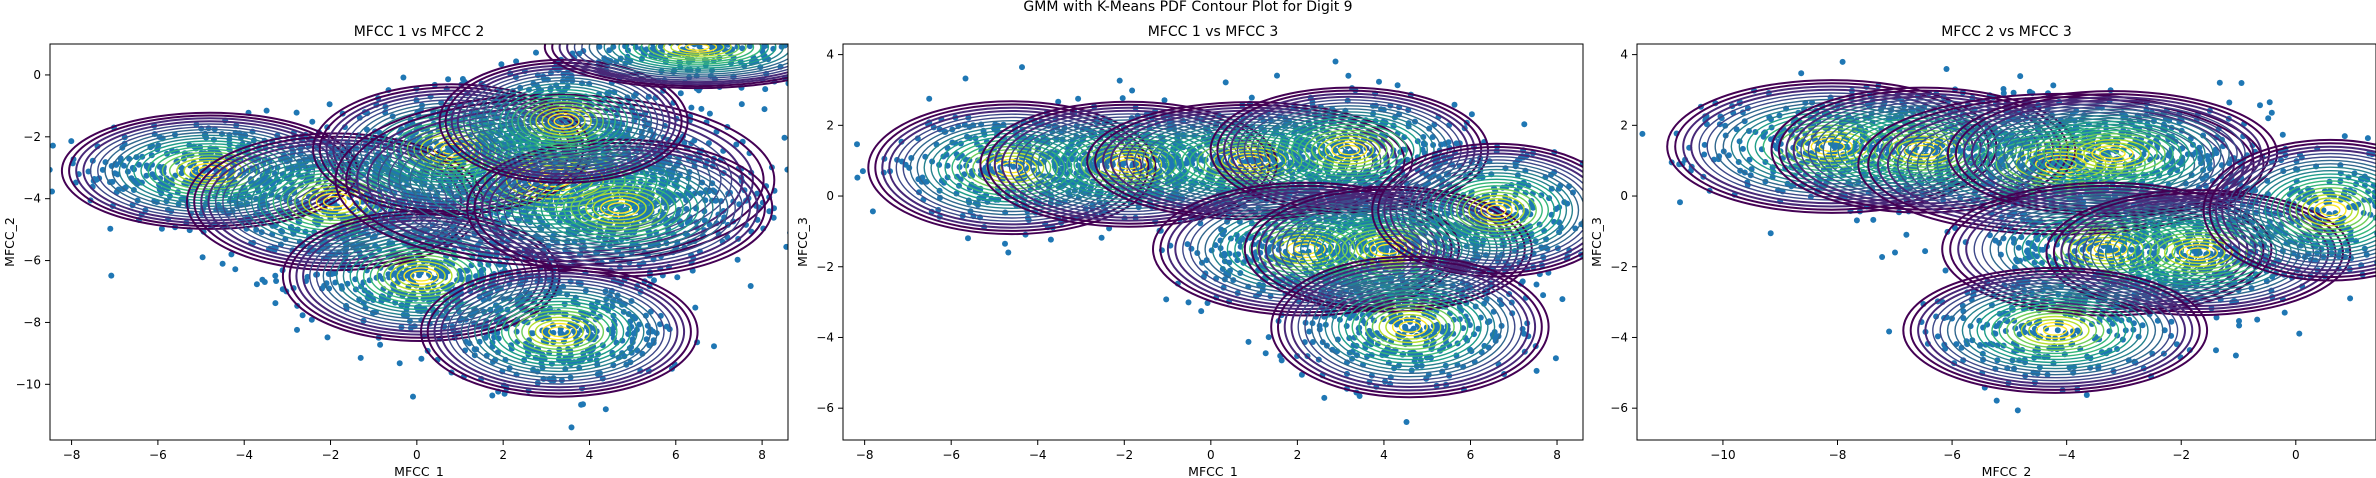 Image resolution: width=2376 pixels, height=478 pixels. What do you see at coordinates (72, 455) in the screenshot?
I see `x-tick-label: −8` at bounding box center [72, 455].